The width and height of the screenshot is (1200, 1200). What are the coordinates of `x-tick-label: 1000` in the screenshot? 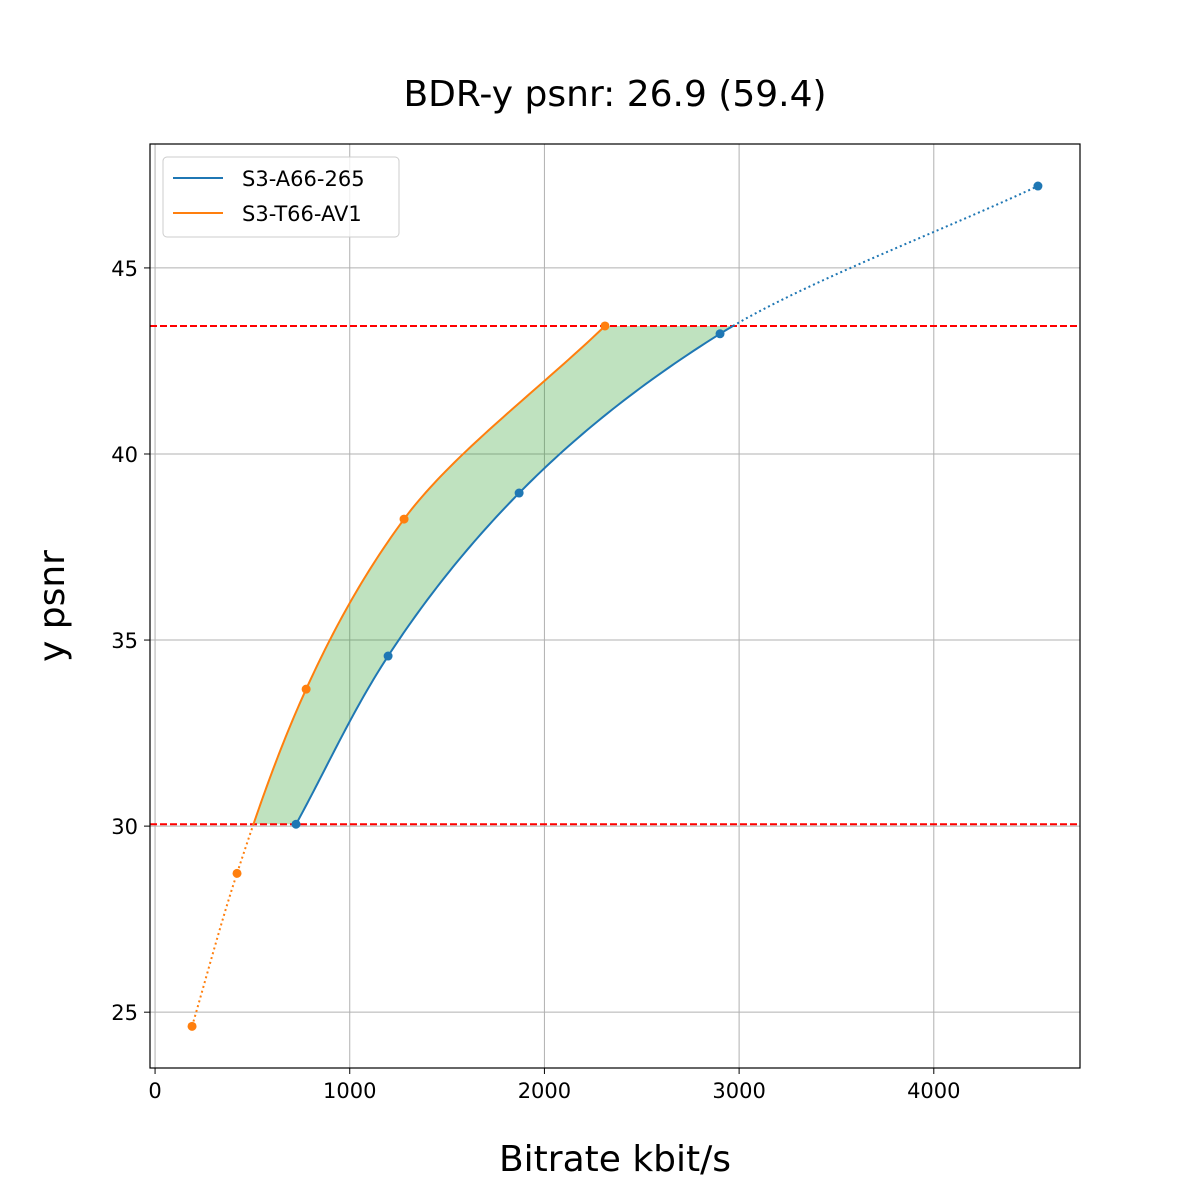 It's located at (349, 1091).